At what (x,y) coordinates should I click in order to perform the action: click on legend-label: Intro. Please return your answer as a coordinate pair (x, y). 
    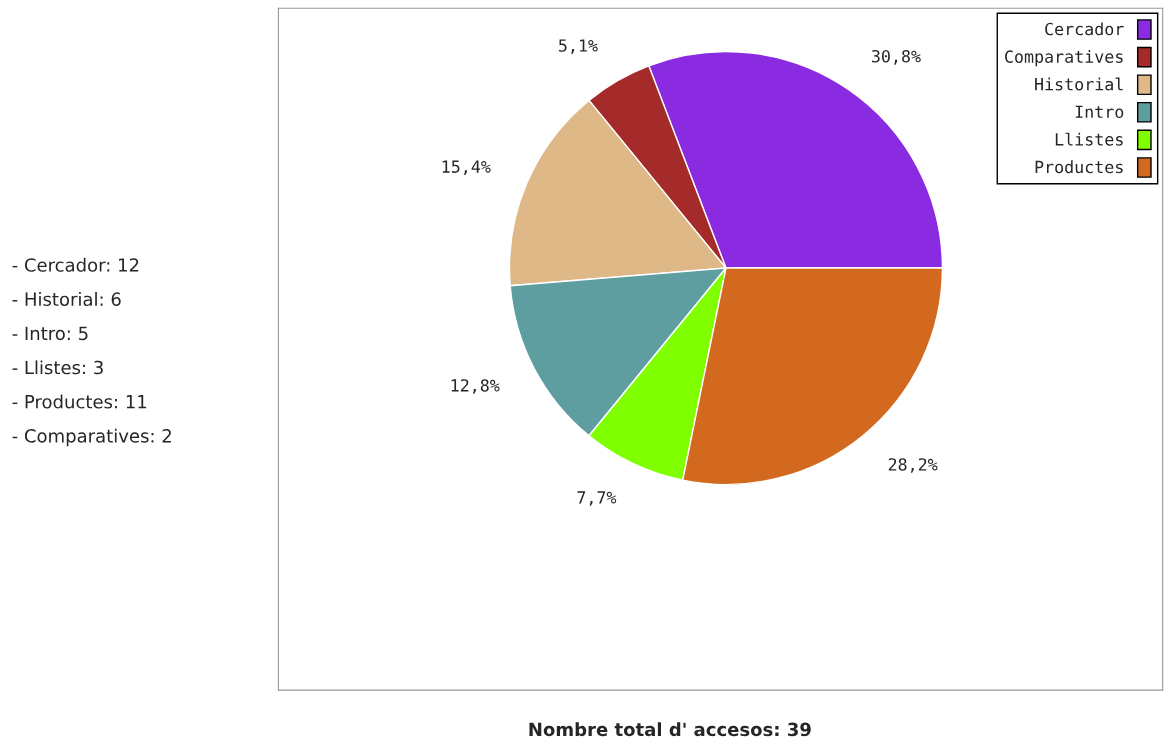
    Looking at the image, I should click on (1099, 112).